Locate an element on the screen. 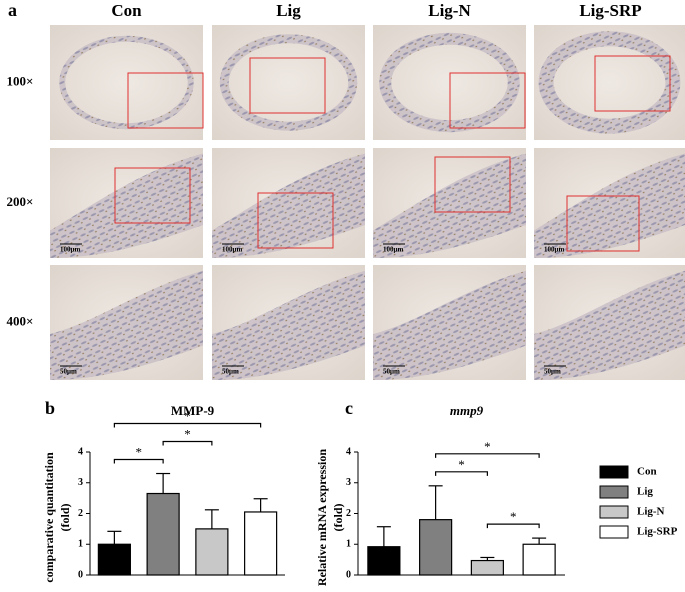 The image size is (685, 592). column-header: Lig is located at coordinates (288, 10).